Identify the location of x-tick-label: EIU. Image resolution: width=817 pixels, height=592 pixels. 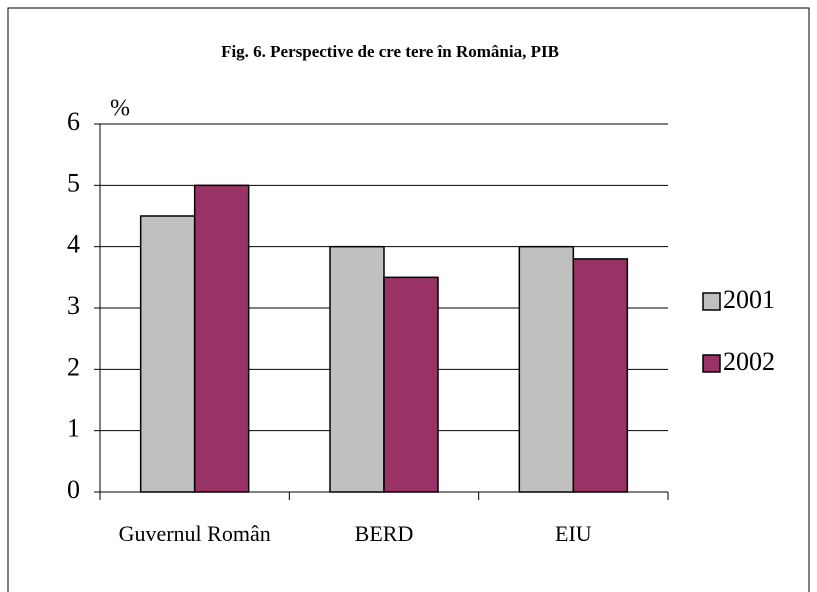
(573, 533).